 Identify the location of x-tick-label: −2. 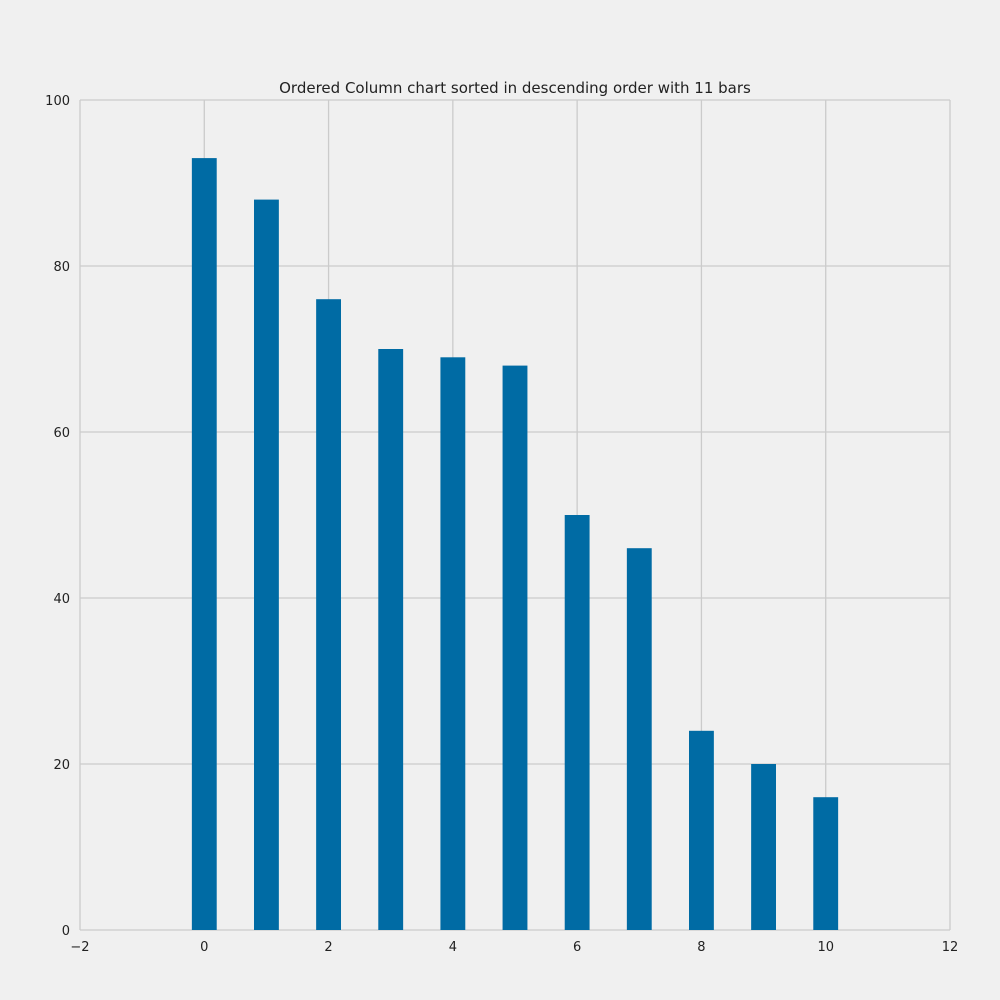
(79, 947).